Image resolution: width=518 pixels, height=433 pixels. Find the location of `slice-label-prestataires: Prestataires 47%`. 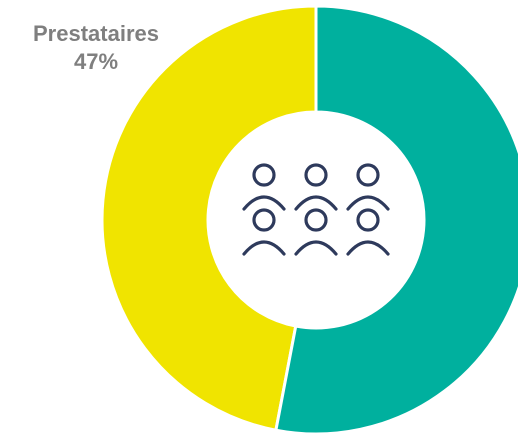

slice-label-prestataires: Prestataires 47% is located at coordinates (96, 48).